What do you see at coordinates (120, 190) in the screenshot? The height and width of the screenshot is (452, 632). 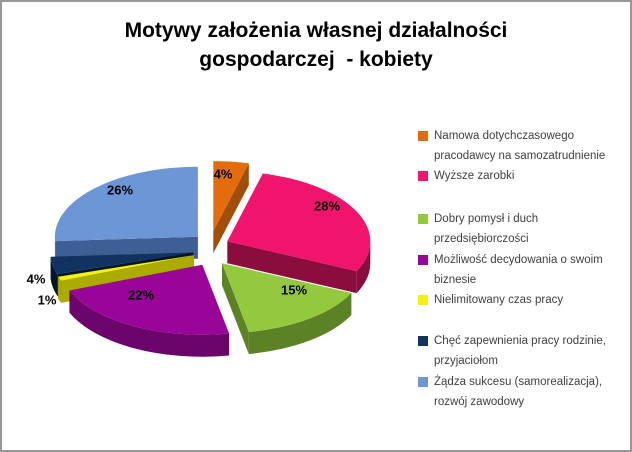 I see `pie-label-6: 26%` at bounding box center [120, 190].